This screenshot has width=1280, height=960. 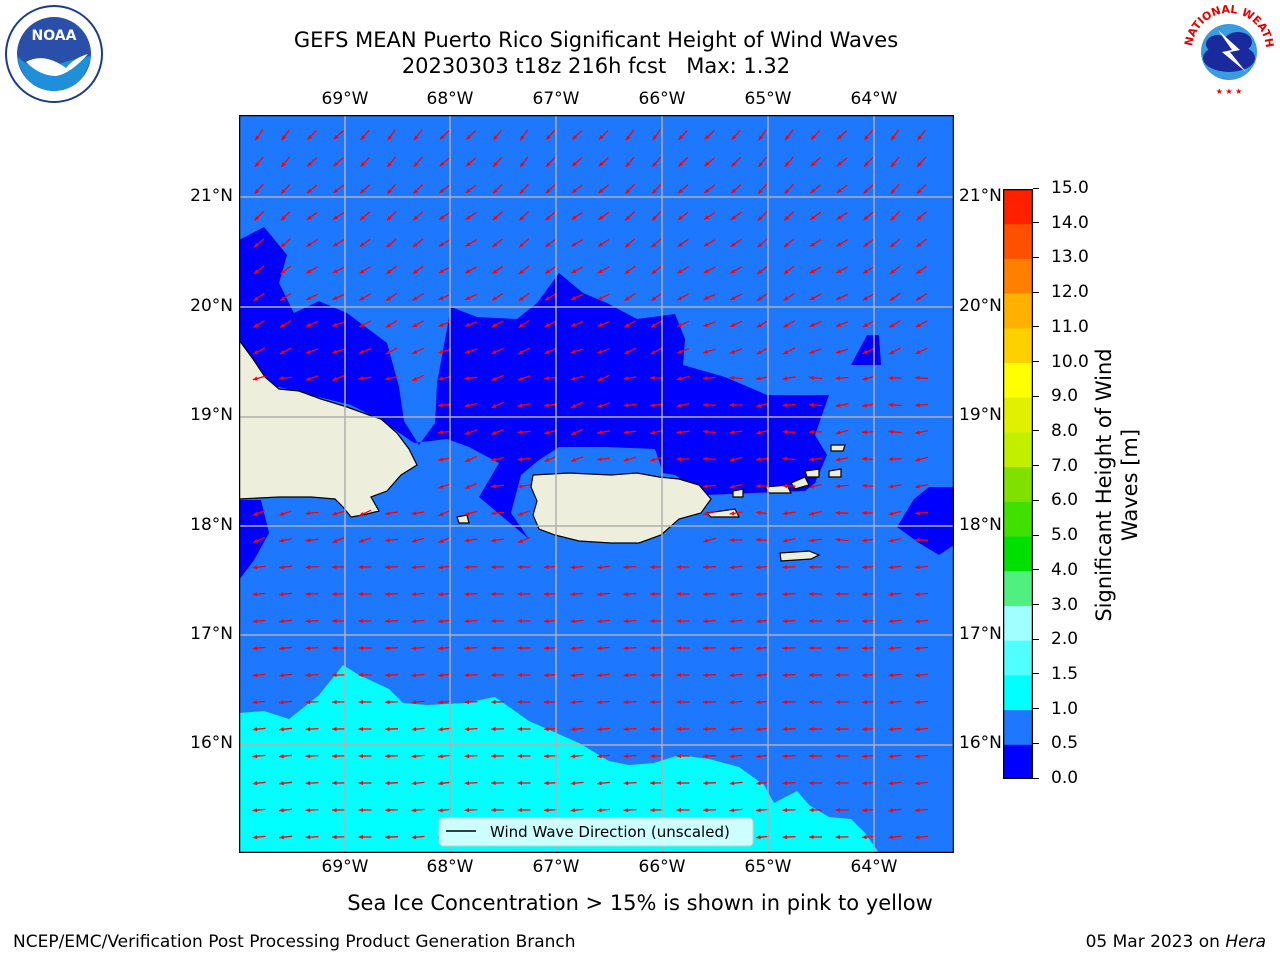 I want to click on colorbar-tick-label: 12.0, so click(x=1061, y=292).